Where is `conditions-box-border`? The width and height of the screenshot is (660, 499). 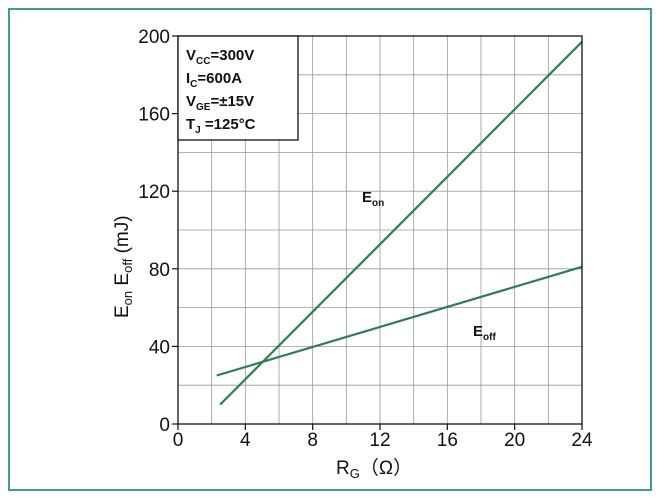 conditions-box-border is located at coordinates (238, 88).